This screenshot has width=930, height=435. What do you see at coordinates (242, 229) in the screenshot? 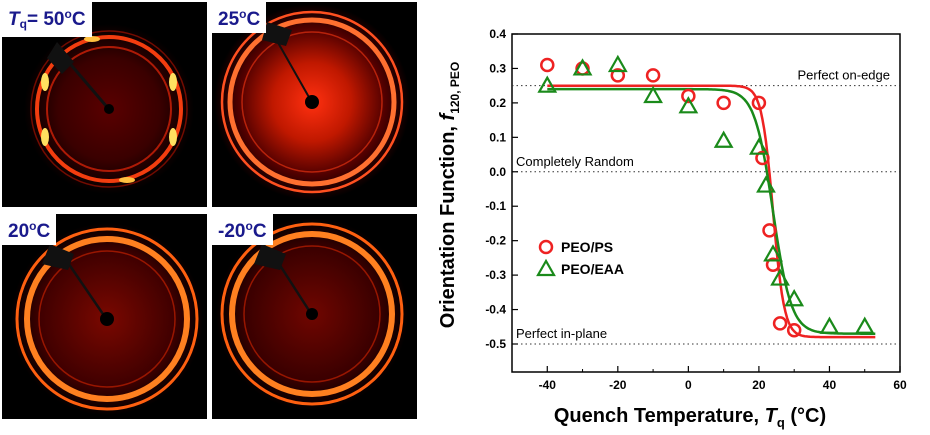
I see `panel-label-minus20c: -20oC` at bounding box center [242, 229].